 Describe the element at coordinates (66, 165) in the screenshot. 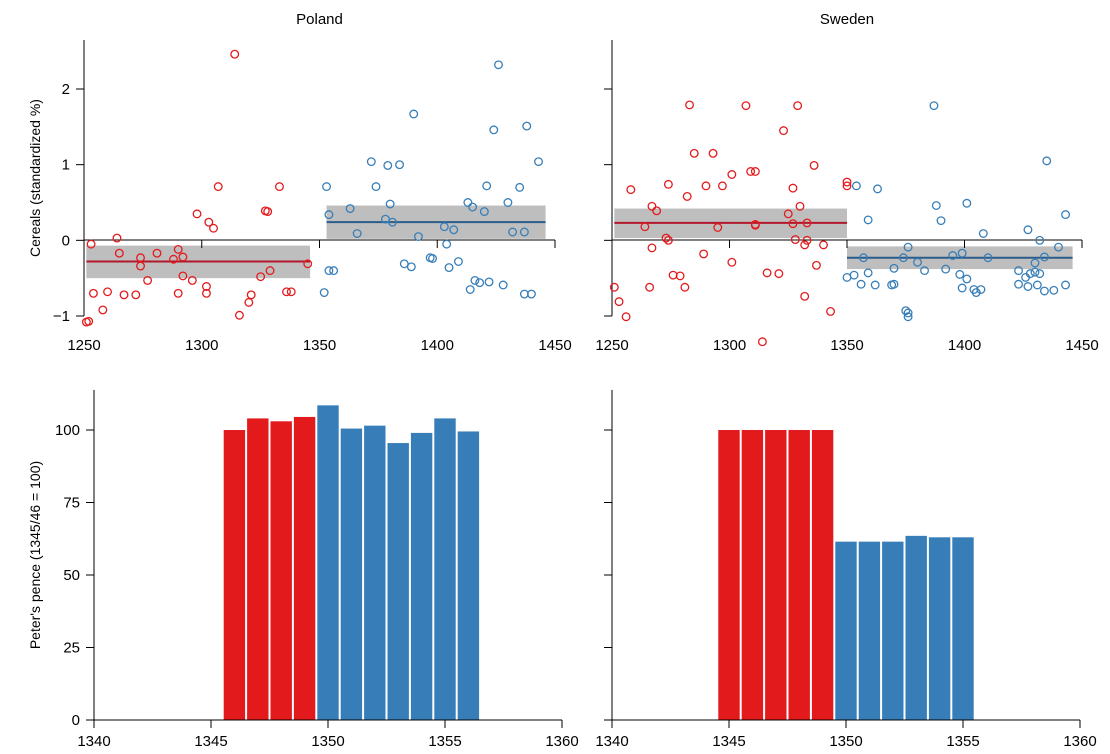

I see `y-tick-label: 1` at that location.